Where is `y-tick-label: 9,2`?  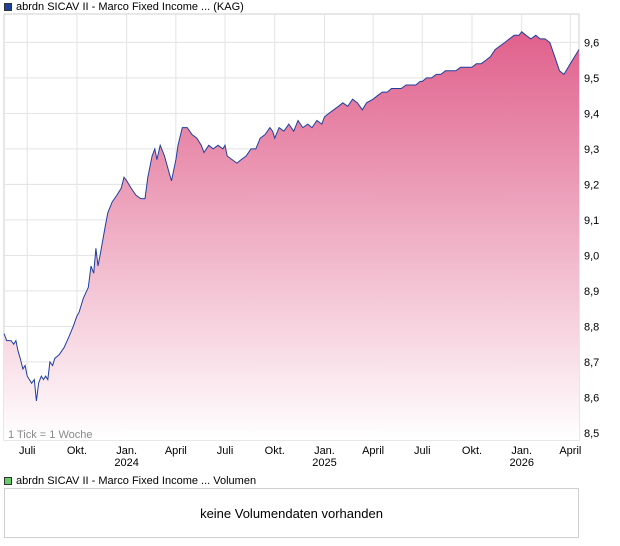
y-tick-label: 9,2 is located at coordinates (591, 185).